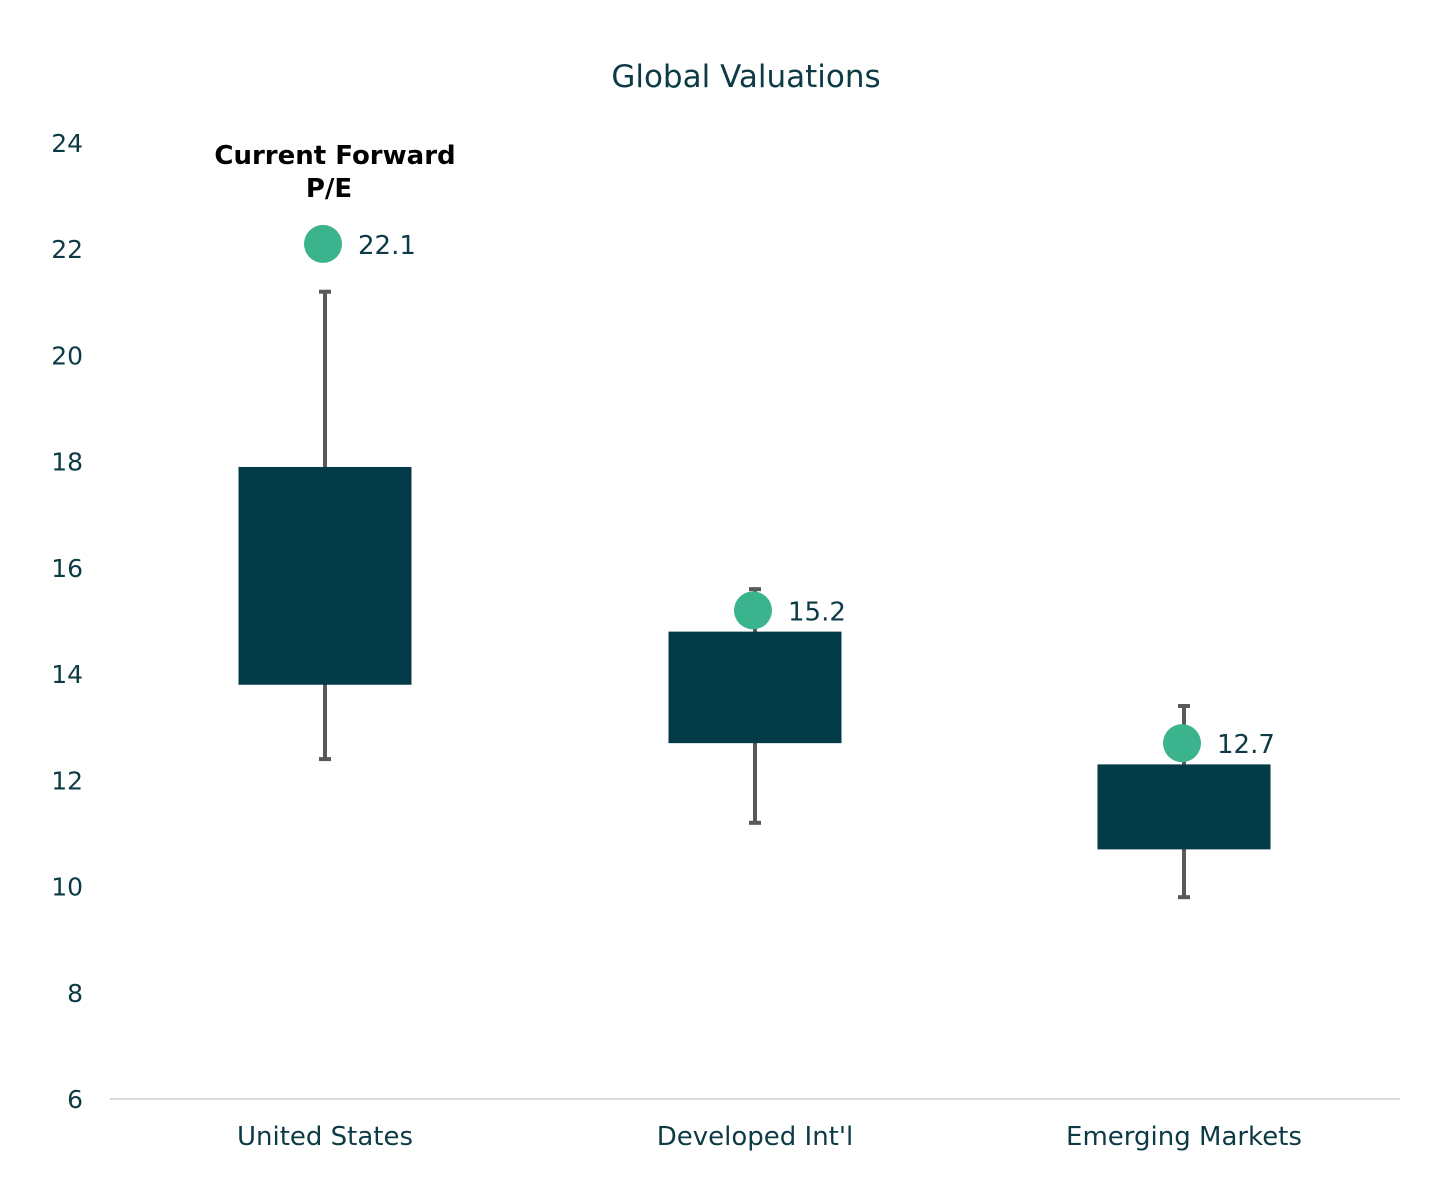 Image resolution: width=1441 pixels, height=1195 pixels. What do you see at coordinates (67, 621) in the screenshot?
I see `y-axis: 6 8 10 12 14 16 18 20 22 24` at bounding box center [67, 621].